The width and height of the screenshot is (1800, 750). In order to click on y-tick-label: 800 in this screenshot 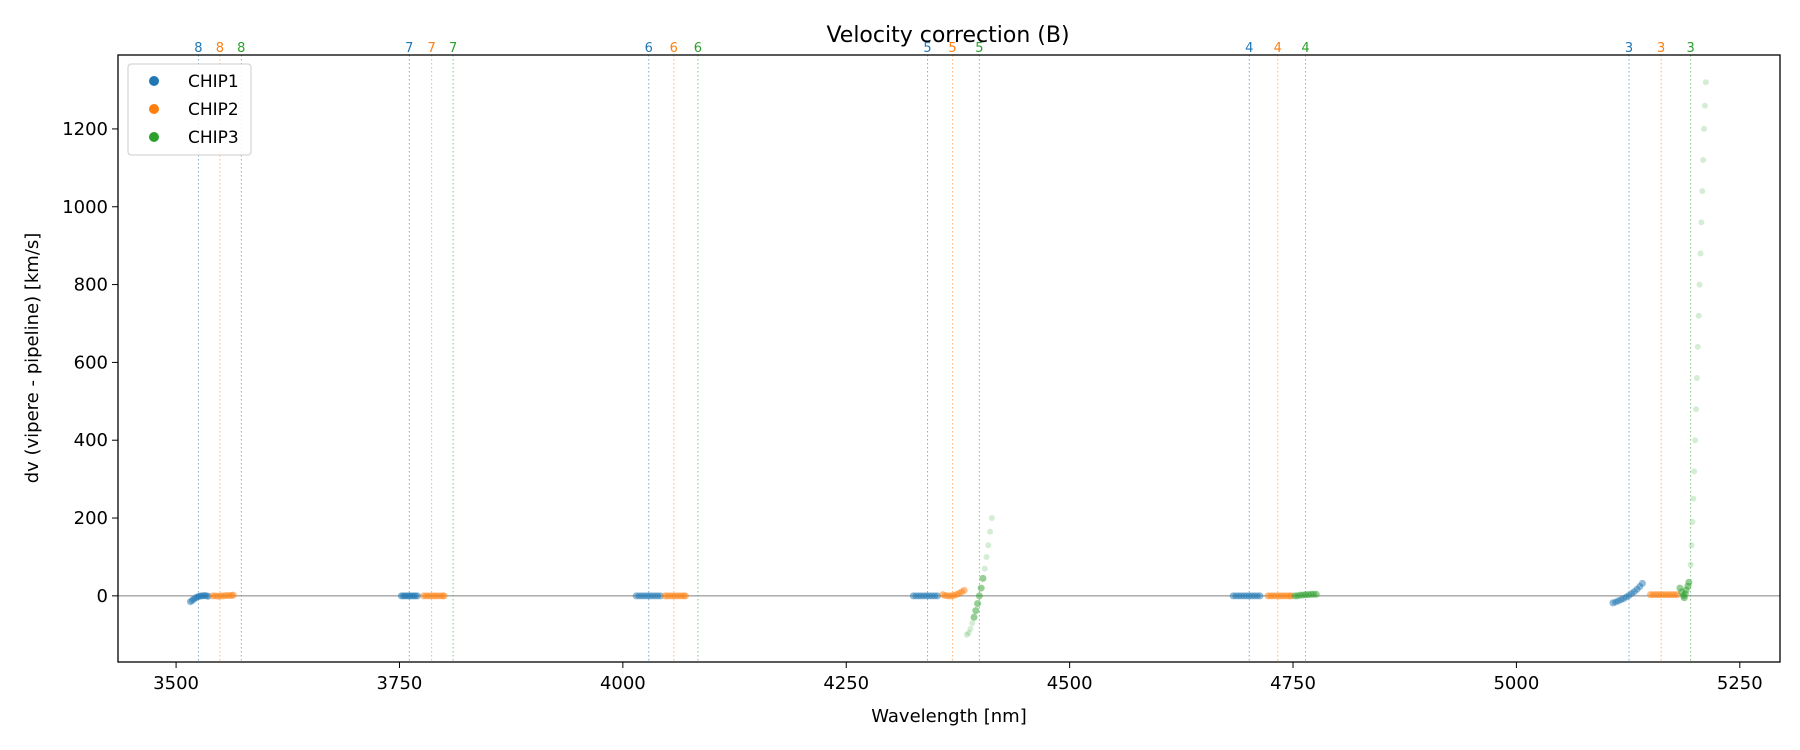, I will do `click(91, 285)`.